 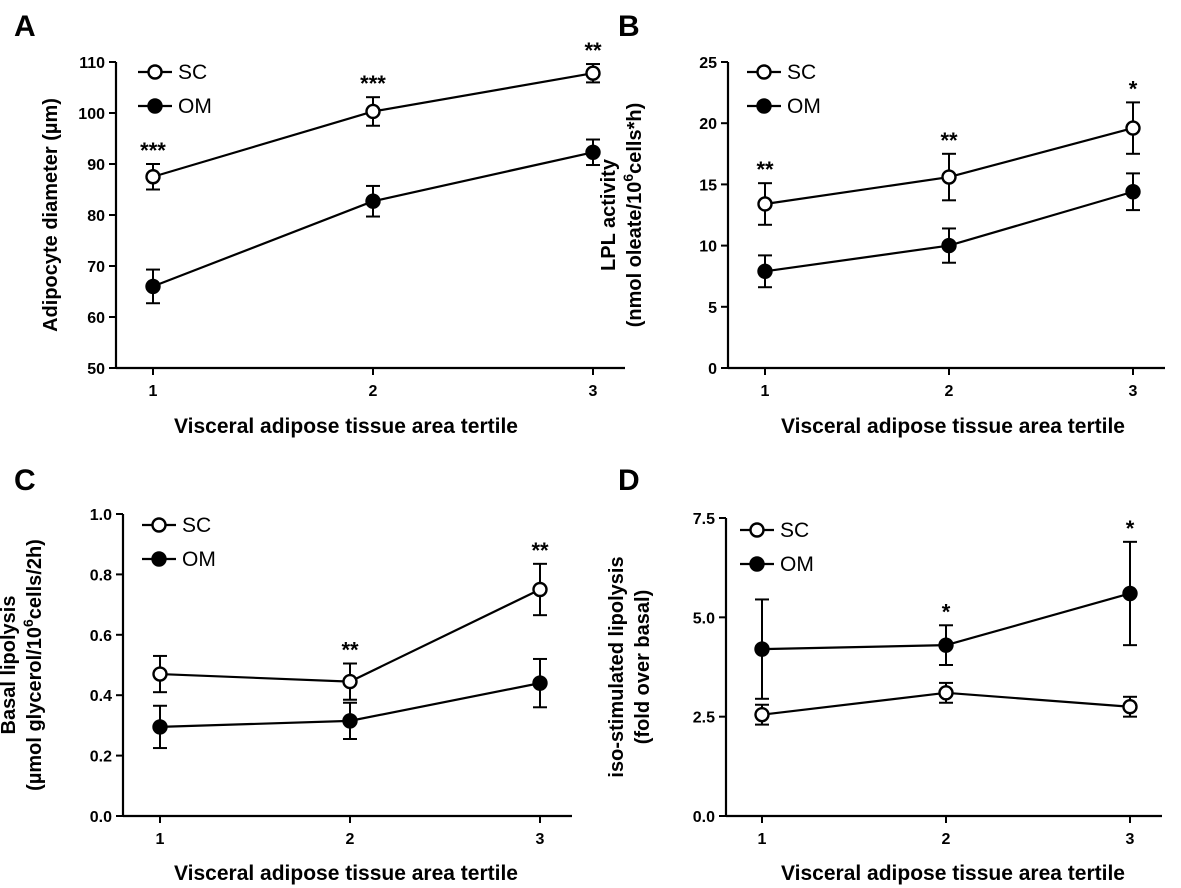 I want to click on y-tick-label: 0.8, so click(x=101, y=575).